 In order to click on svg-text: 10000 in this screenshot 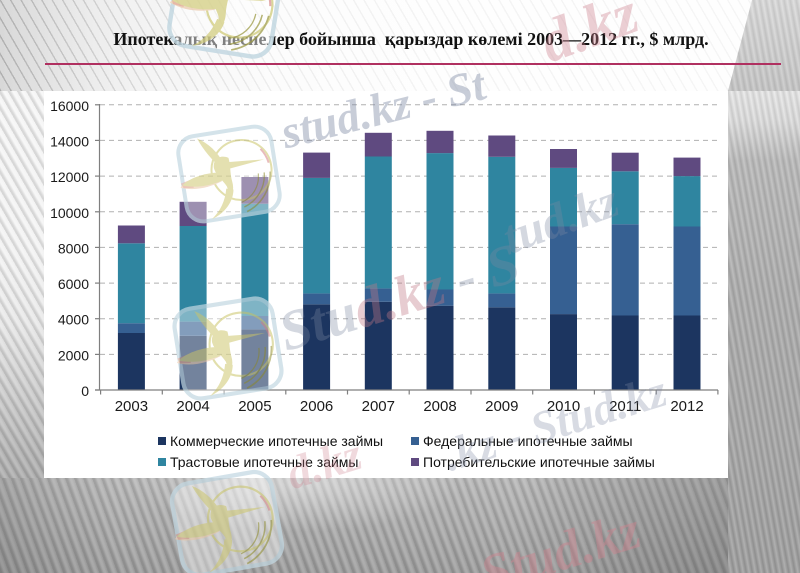, I will do `click(69, 213)`.